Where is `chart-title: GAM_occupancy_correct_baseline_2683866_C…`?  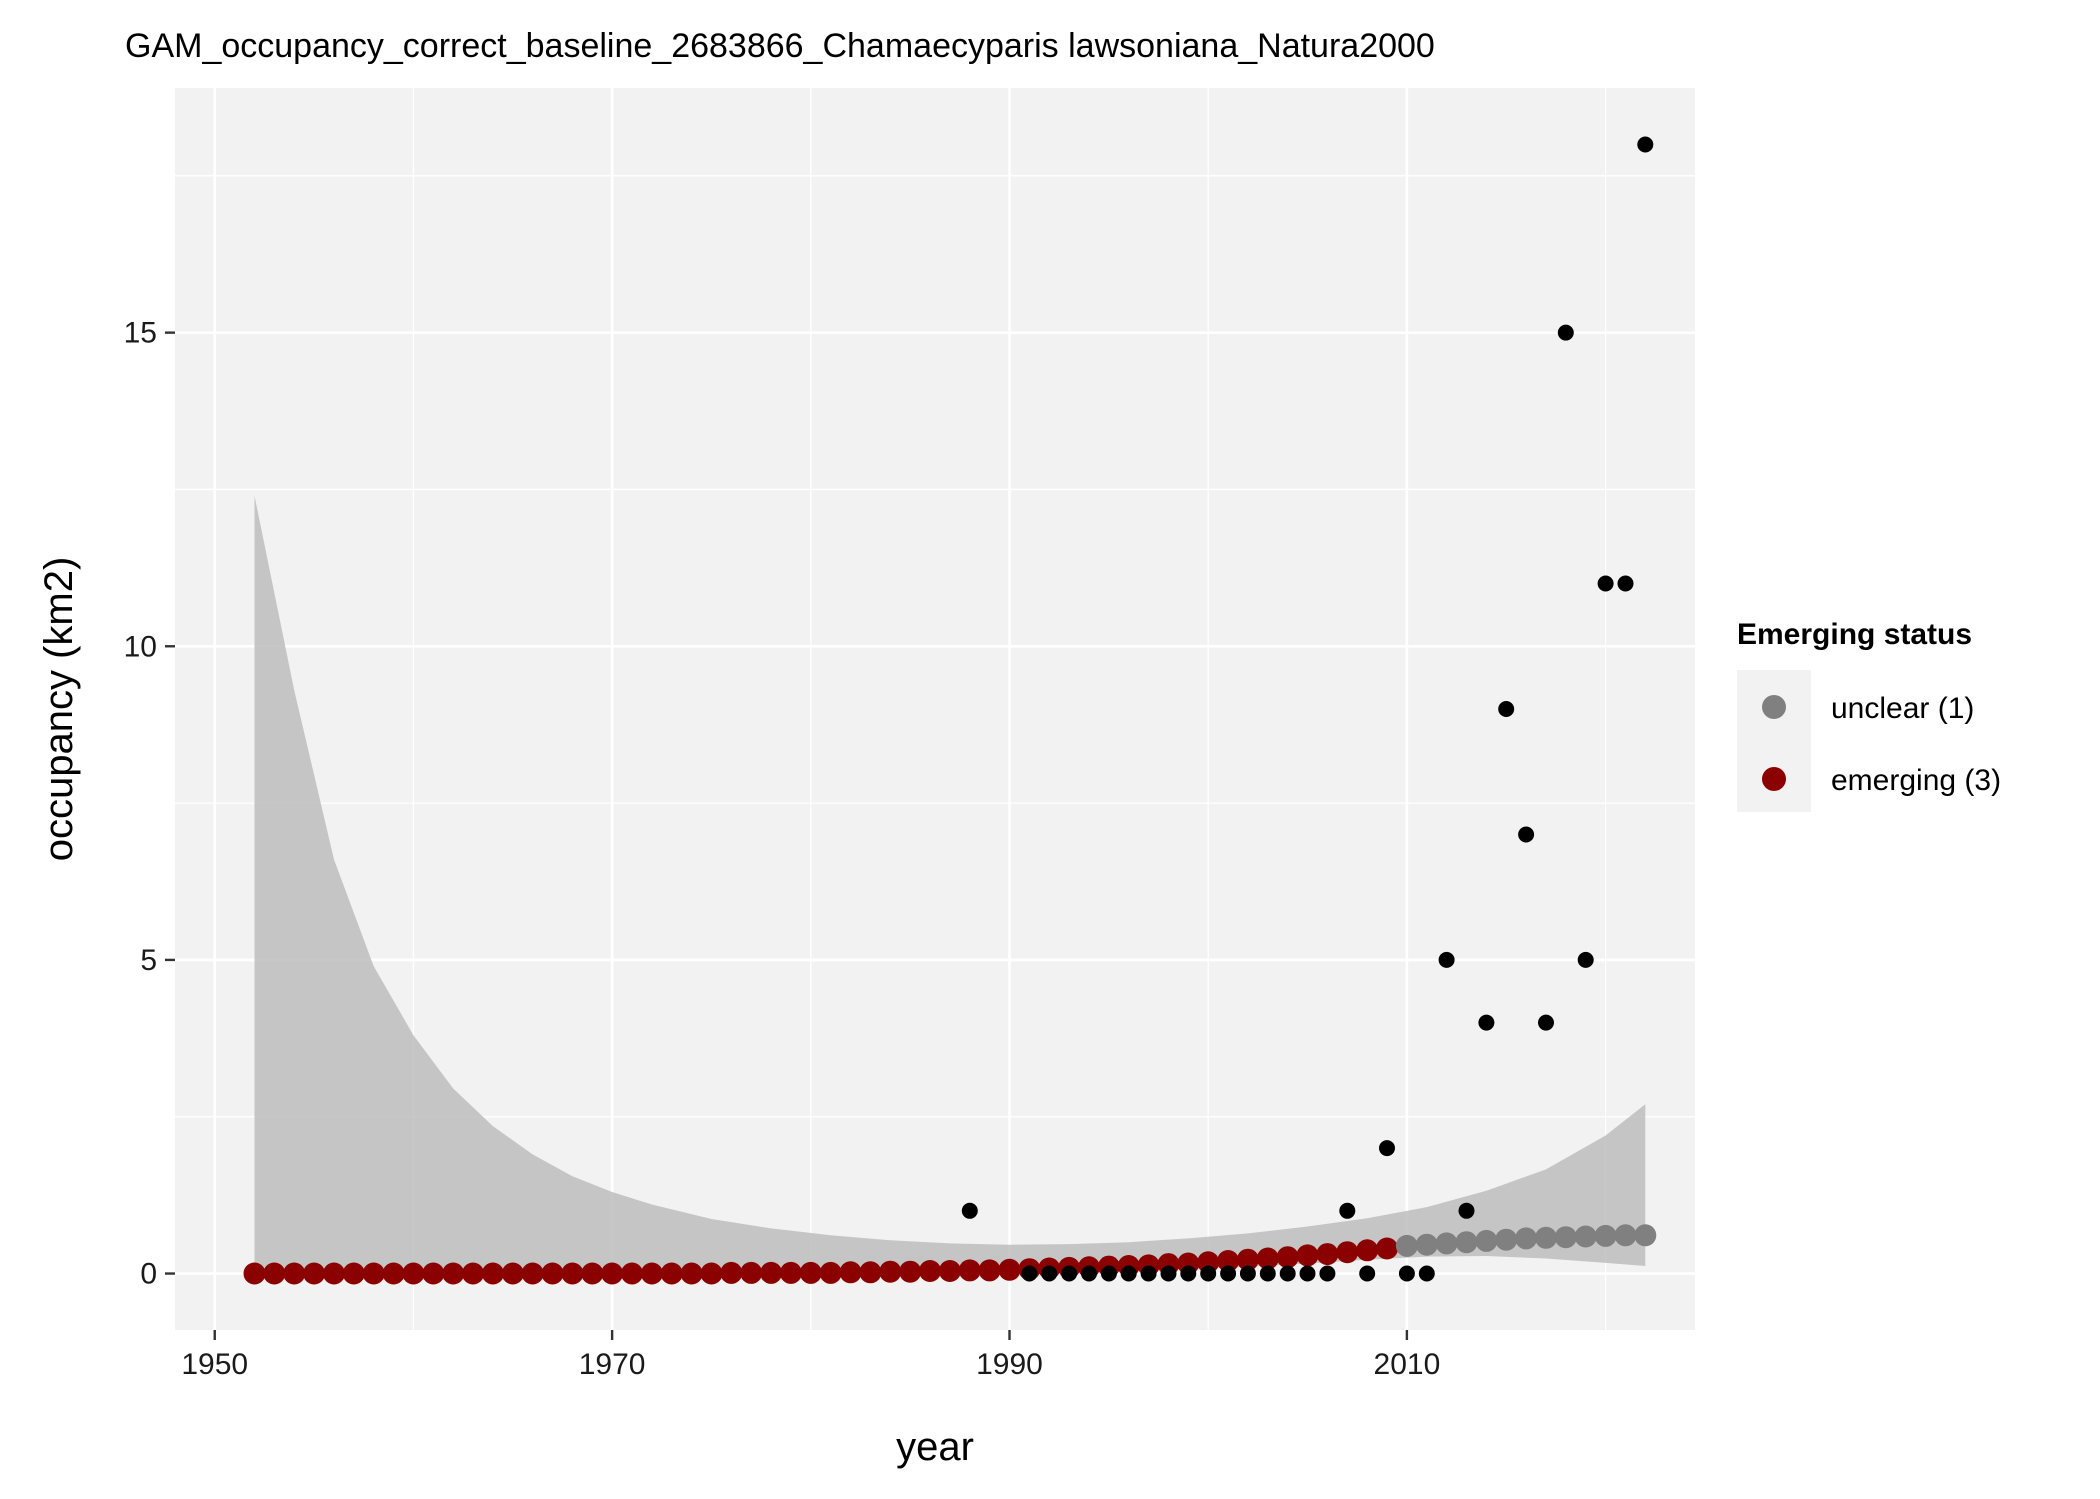
chart-title: GAM_occupancy_correct_baseline_2683866_C… is located at coordinates (780, 46).